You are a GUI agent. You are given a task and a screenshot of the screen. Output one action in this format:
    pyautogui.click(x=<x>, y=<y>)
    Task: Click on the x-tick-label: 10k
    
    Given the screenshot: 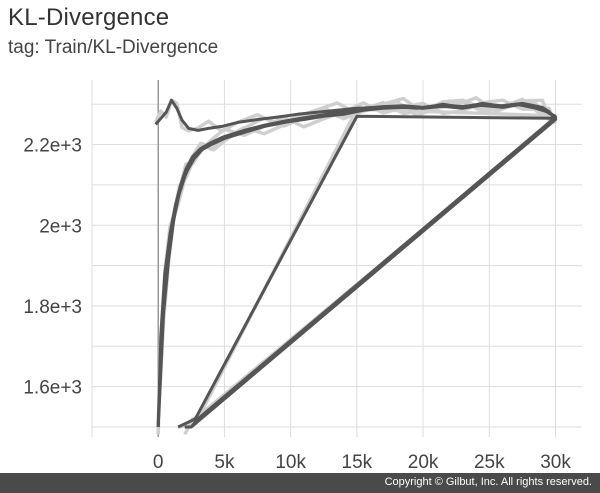 What is the action you would take?
    pyautogui.click(x=290, y=462)
    